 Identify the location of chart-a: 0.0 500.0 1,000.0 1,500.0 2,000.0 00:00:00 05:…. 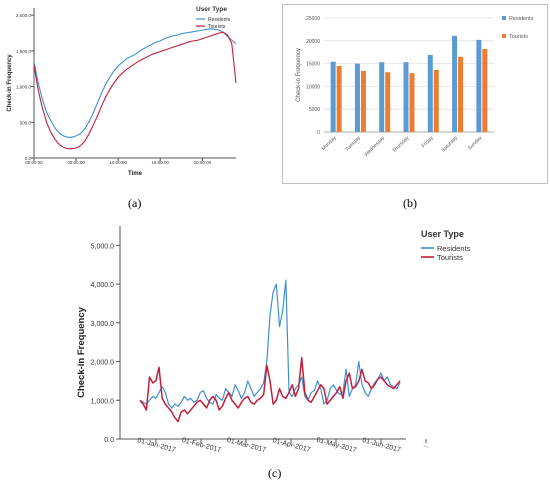
(122, 91).